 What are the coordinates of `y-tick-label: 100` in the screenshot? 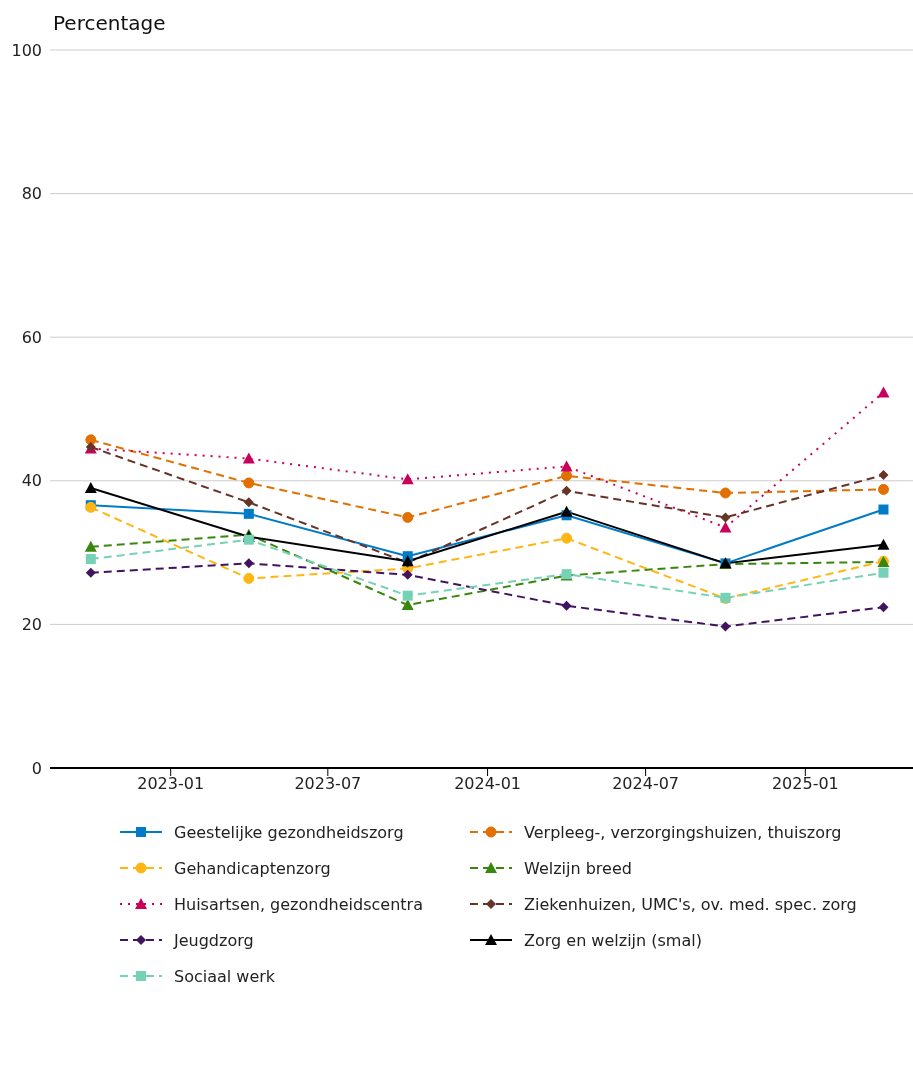 It's located at (26, 50).